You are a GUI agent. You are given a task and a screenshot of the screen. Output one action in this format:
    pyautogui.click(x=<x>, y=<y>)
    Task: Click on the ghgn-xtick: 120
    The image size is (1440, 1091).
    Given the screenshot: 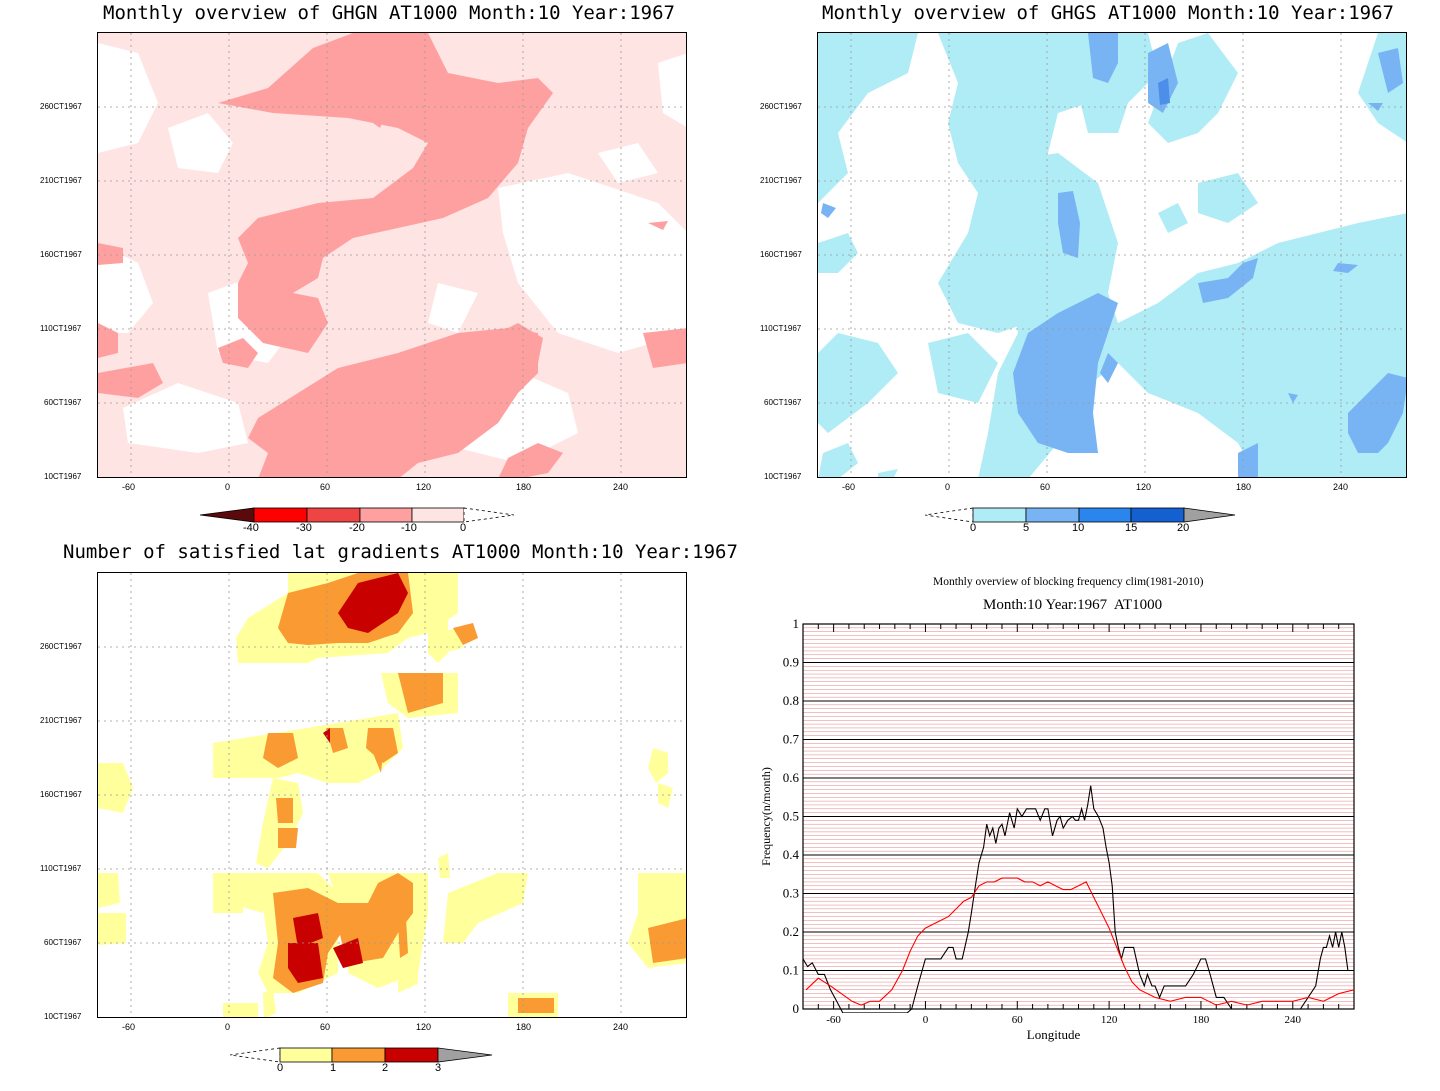 What is the action you would take?
    pyautogui.click(x=424, y=487)
    